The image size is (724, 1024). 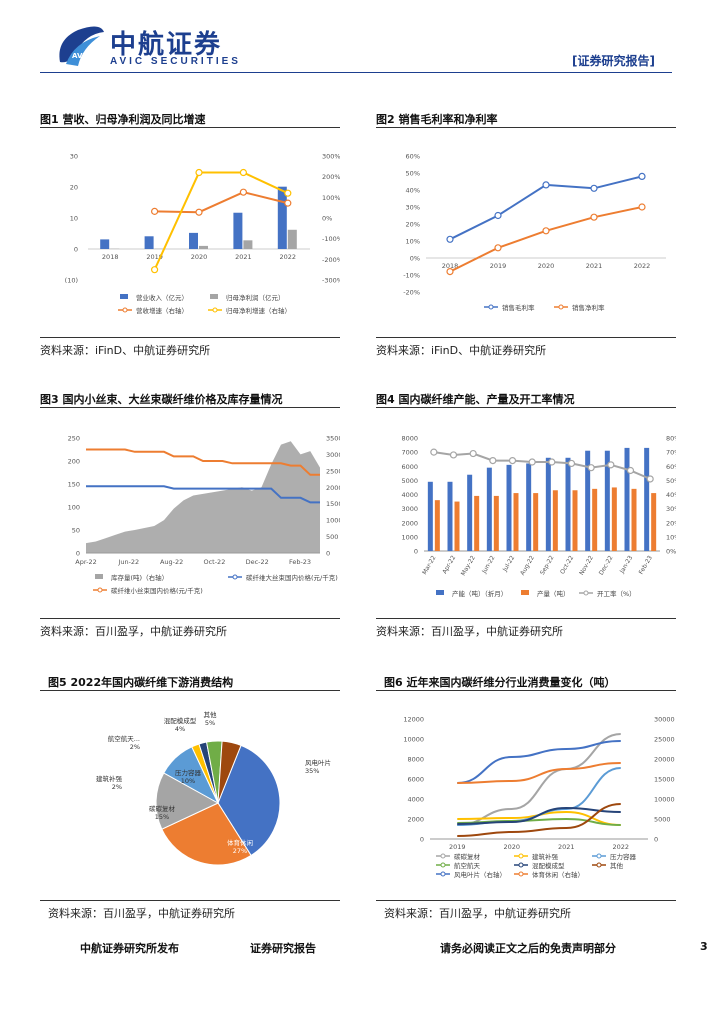 What do you see at coordinates (328, 554) in the screenshot?
I see `y2-axis-tick-label: 0` at bounding box center [328, 554].